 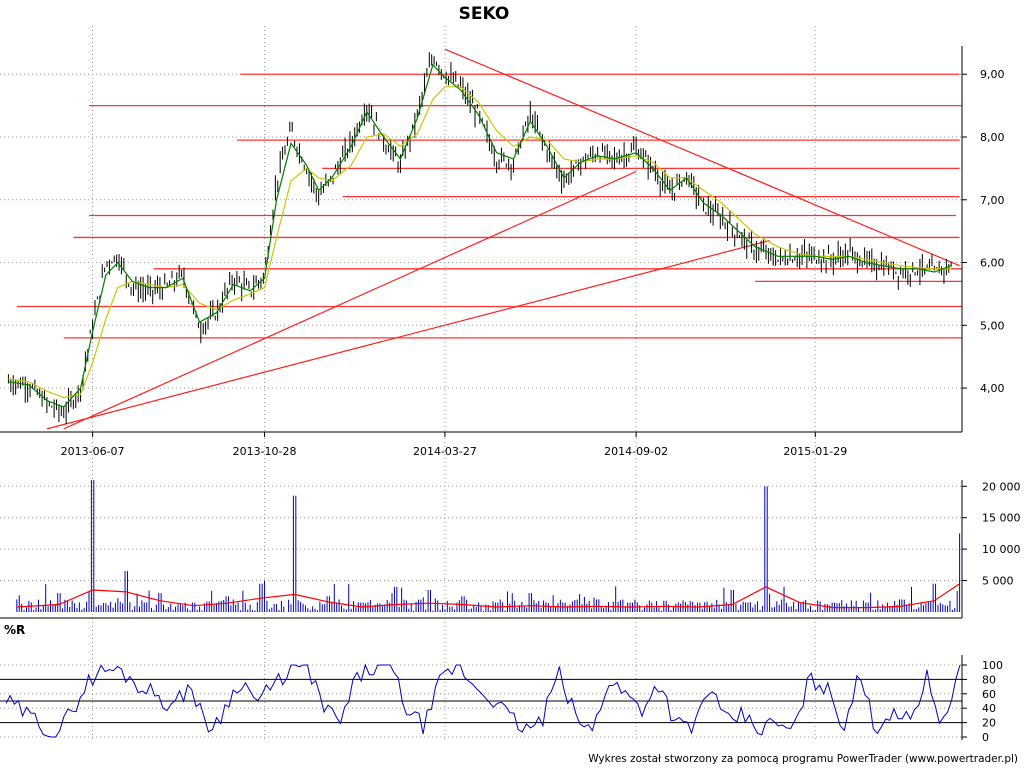 What do you see at coordinates (93, 451) in the screenshot?
I see `price-x-tick-label: 2013-06-07` at bounding box center [93, 451].